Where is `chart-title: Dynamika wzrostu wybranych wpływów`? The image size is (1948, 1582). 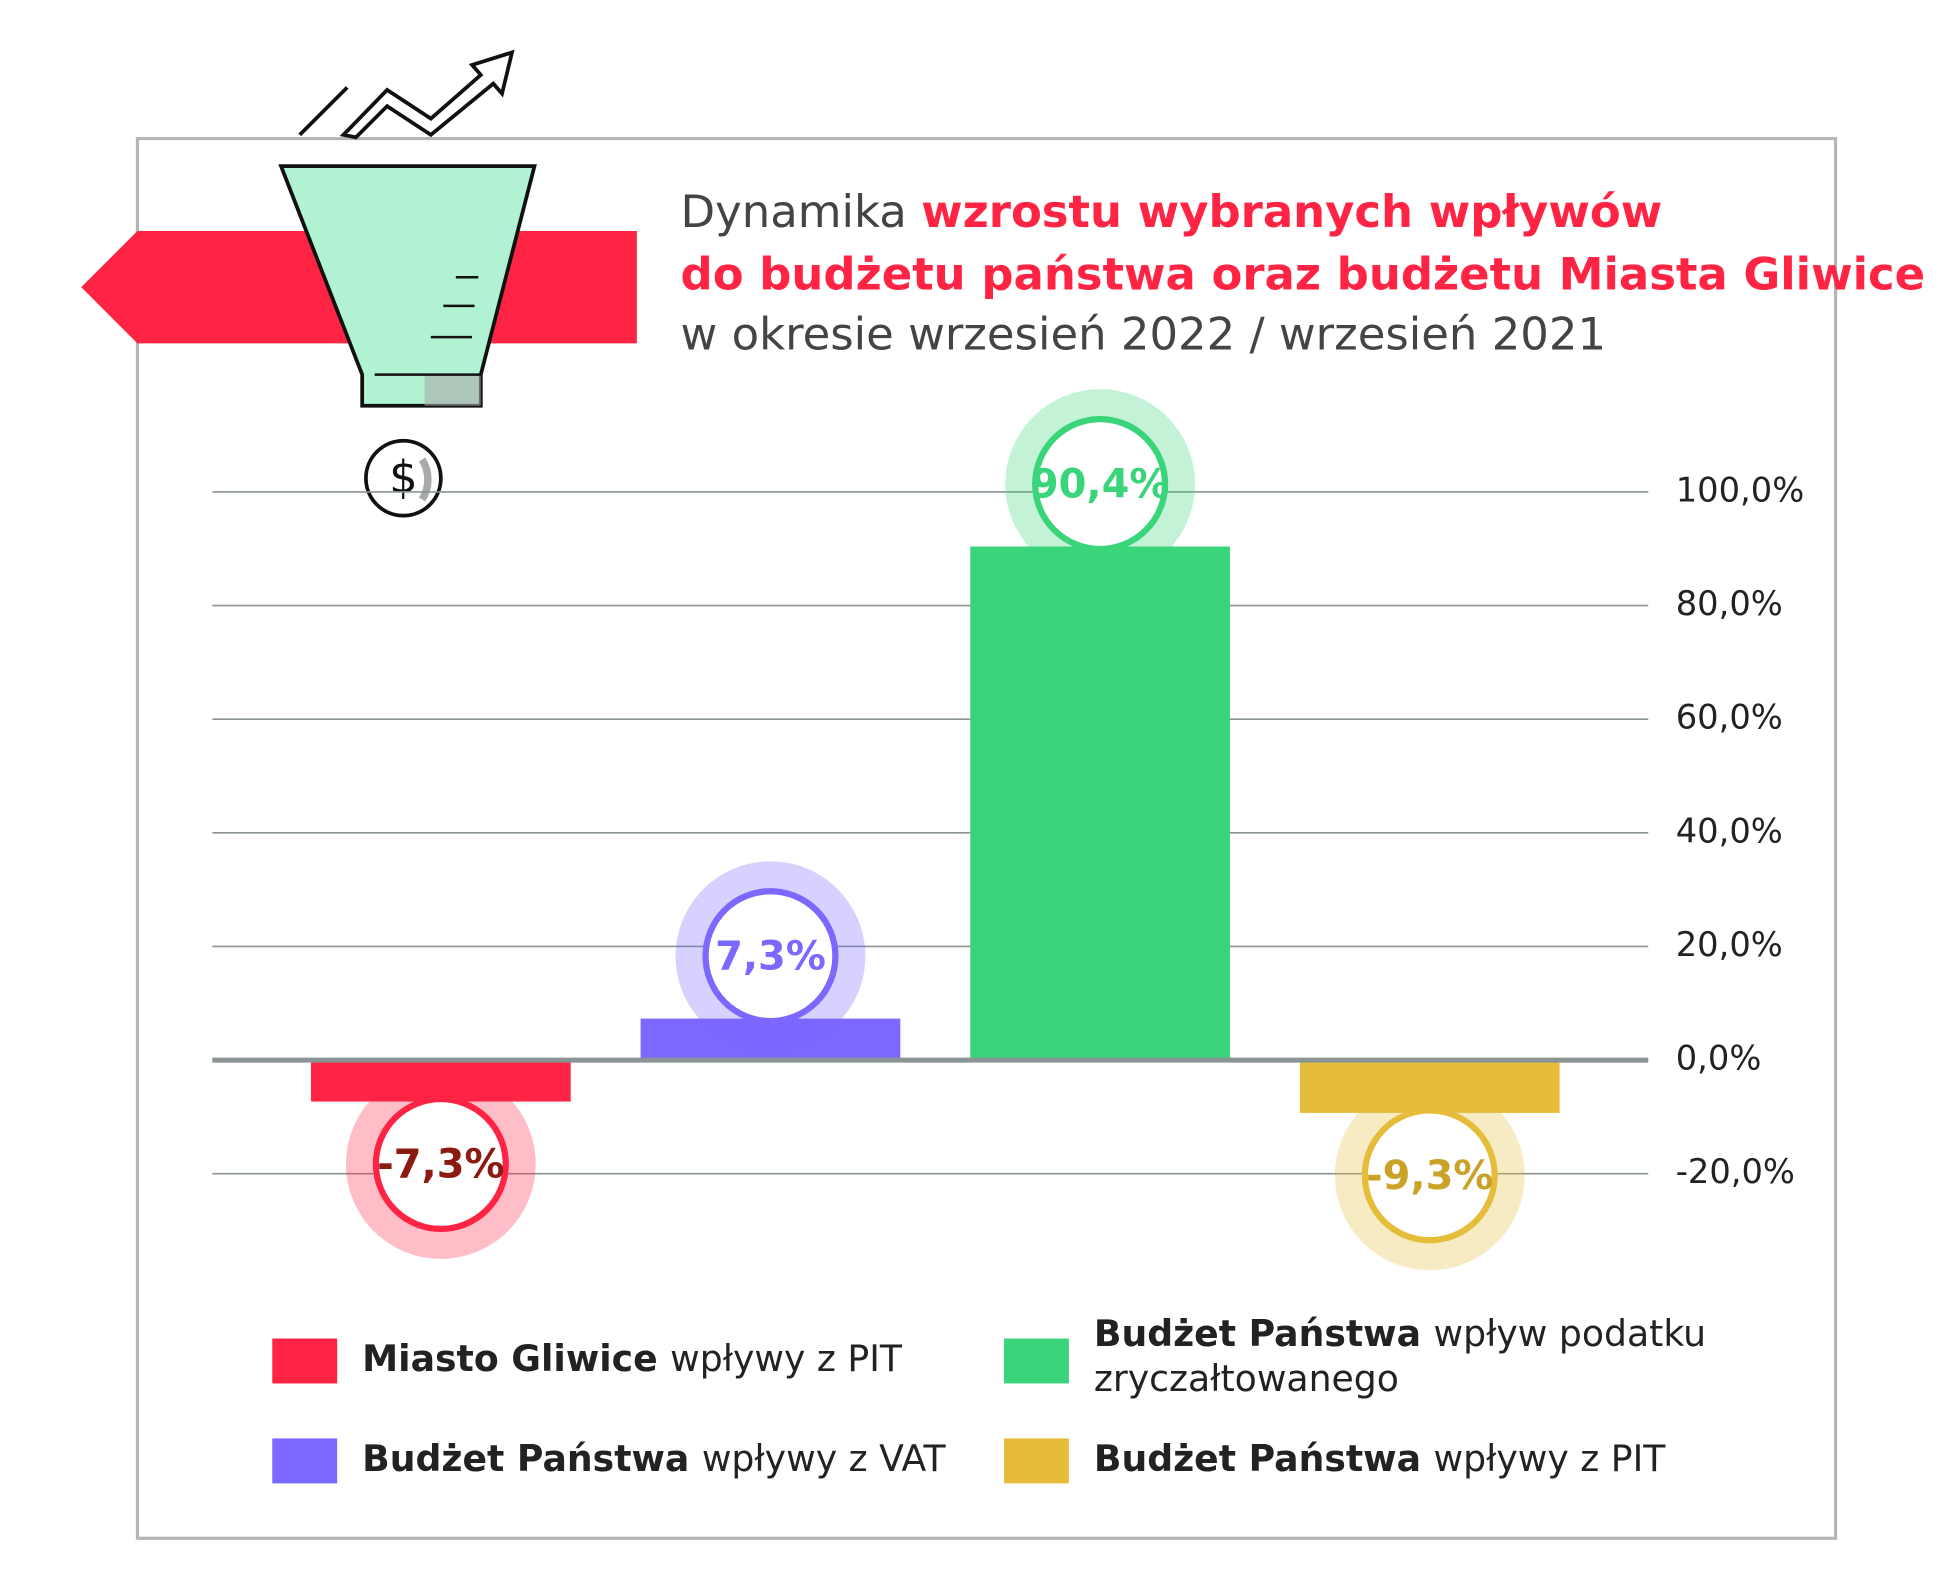
chart-title: Dynamika wzrostu wybranych wpływów is located at coordinates (1172, 211).